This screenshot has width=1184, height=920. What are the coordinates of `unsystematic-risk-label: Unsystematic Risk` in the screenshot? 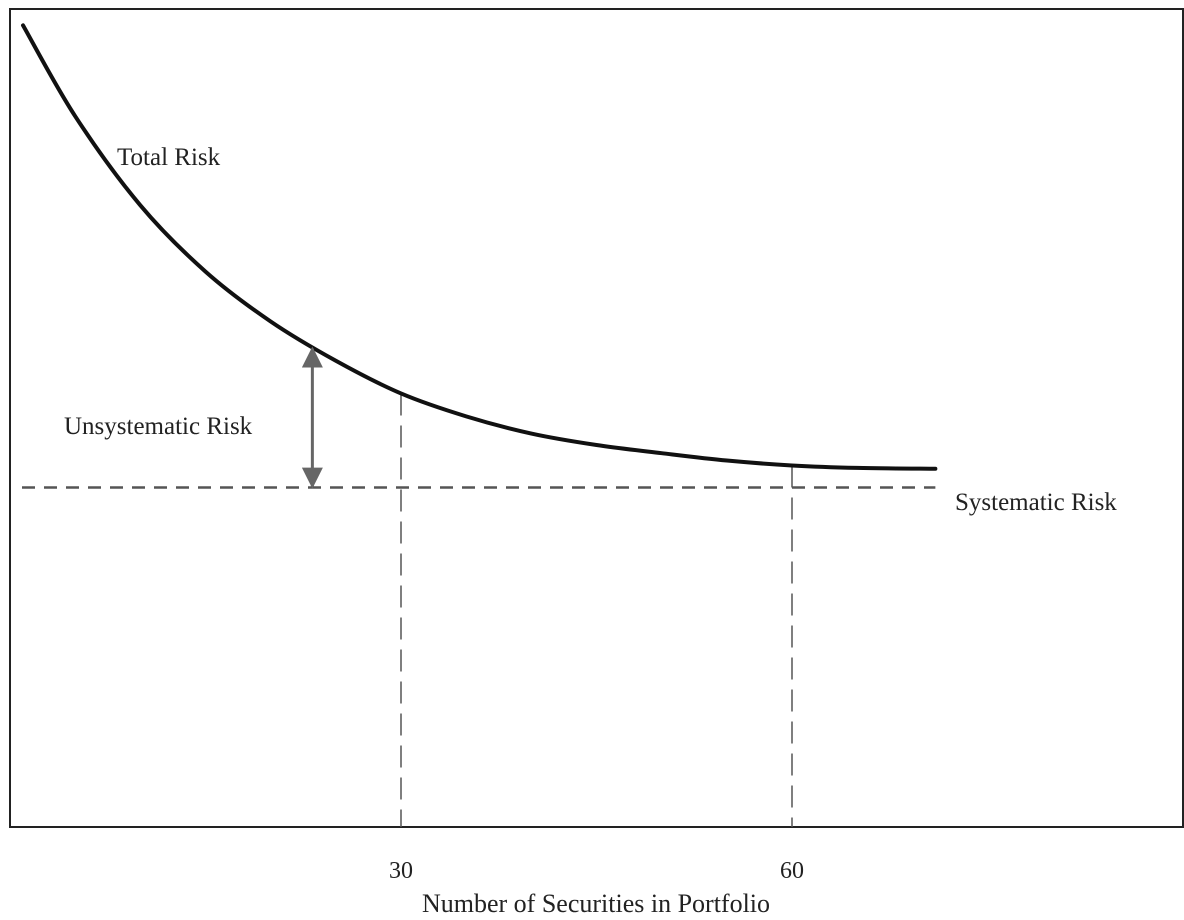 It's located at (158, 426).